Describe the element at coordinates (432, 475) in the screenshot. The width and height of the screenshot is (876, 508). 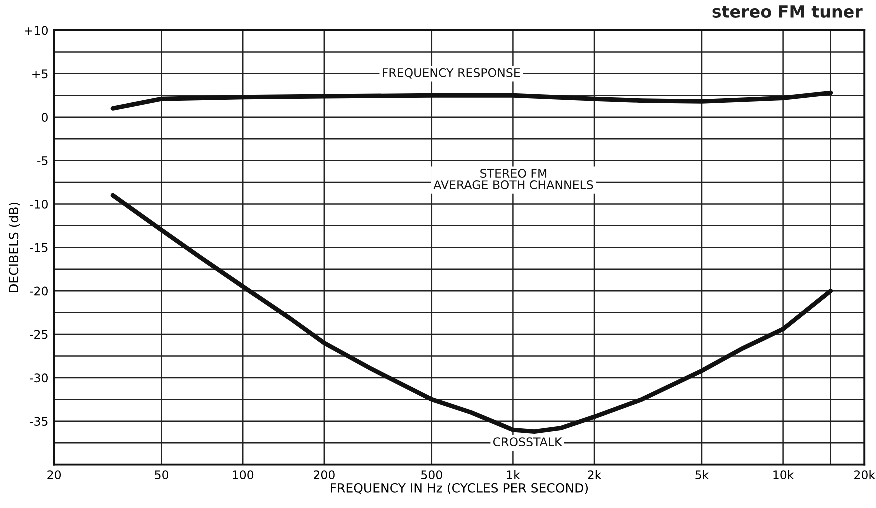
I see `x-tick-label: 500` at that location.